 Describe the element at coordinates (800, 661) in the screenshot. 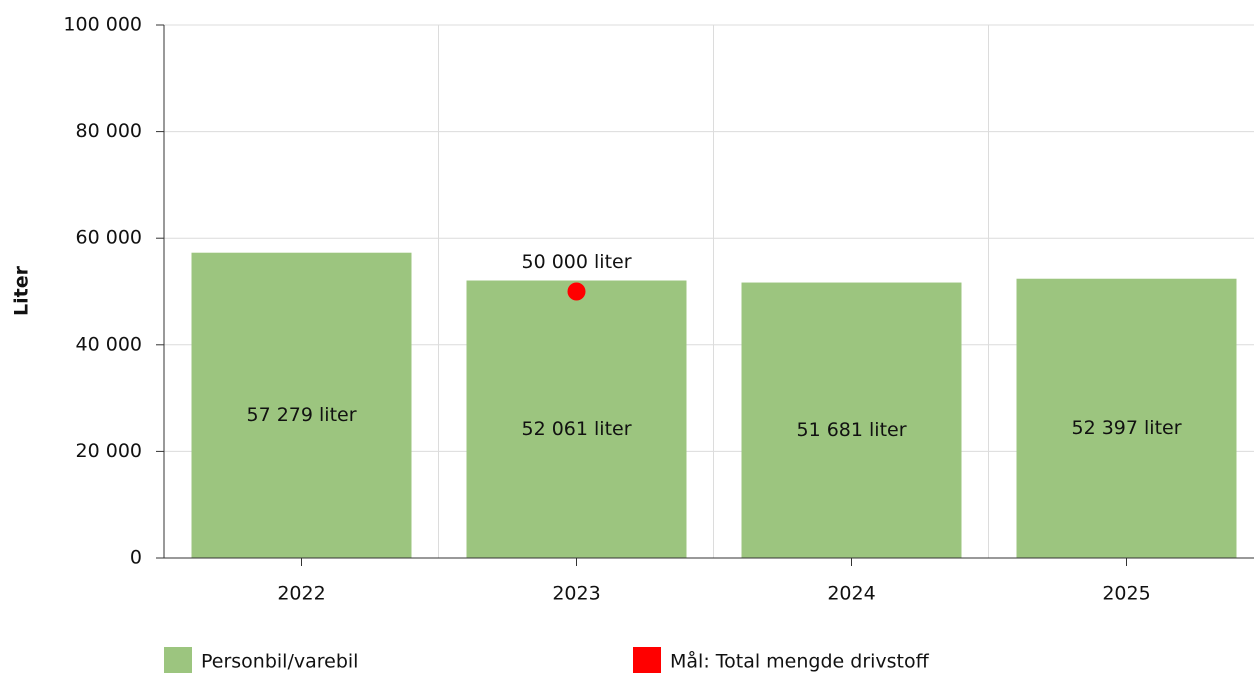

I see `legend-label: Mål: Total mengde drivstoff` at that location.